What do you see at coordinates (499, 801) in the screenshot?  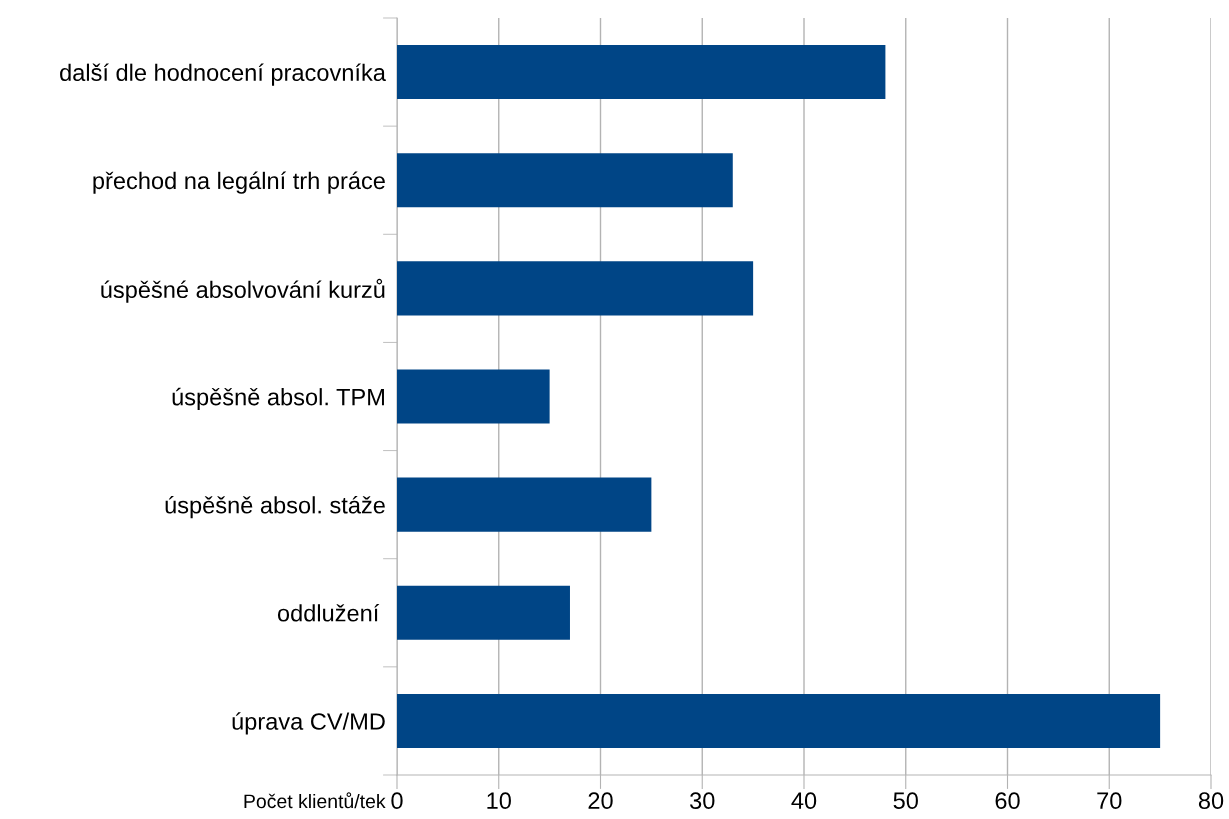 I see `x-tick-label: 10` at bounding box center [499, 801].